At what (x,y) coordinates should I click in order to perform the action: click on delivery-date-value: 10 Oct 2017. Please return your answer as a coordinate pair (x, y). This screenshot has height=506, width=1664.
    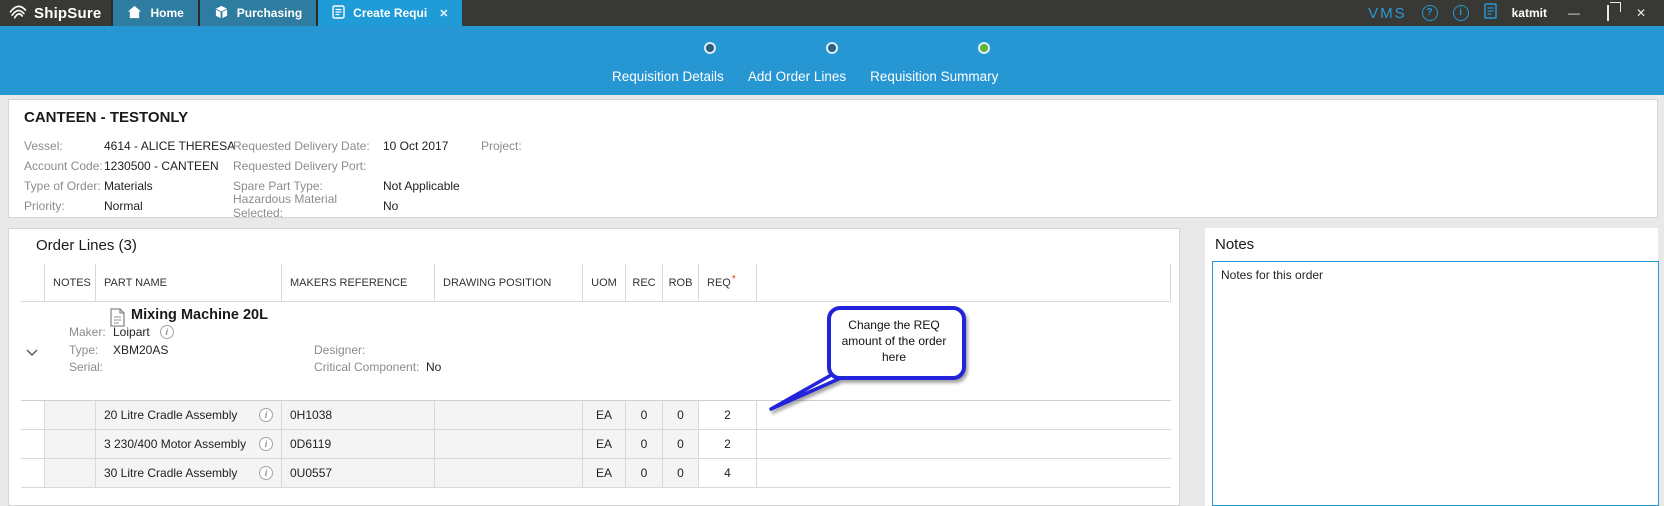
    Looking at the image, I should click on (416, 146).